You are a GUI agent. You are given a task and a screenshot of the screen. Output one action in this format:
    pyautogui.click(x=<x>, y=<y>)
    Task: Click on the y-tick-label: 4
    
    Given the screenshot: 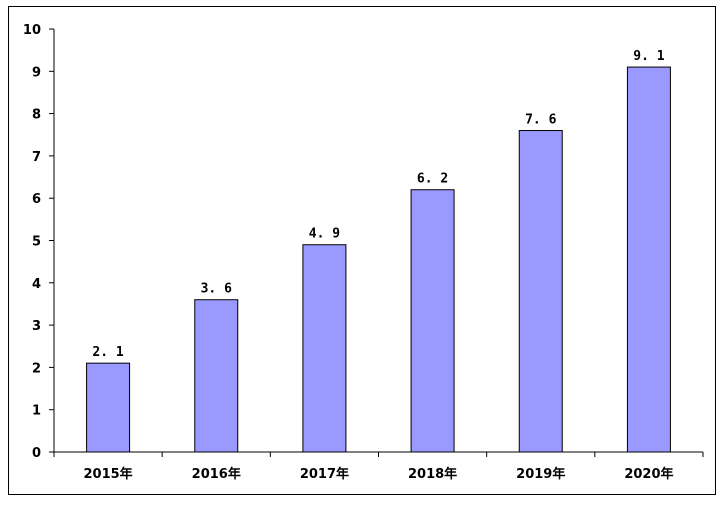 What is the action you would take?
    pyautogui.click(x=36, y=284)
    